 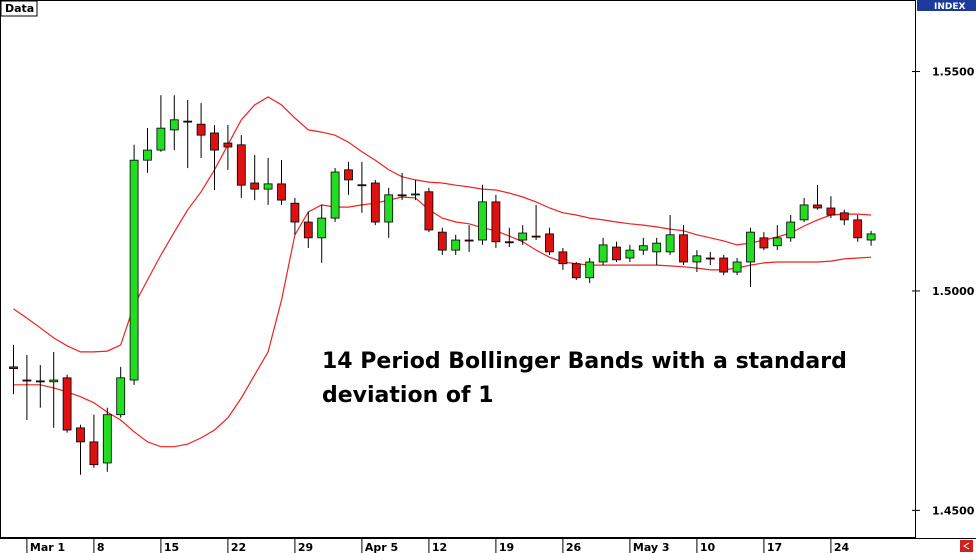 I want to click on y-tick-label: 1.4500, so click(x=953, y=510).